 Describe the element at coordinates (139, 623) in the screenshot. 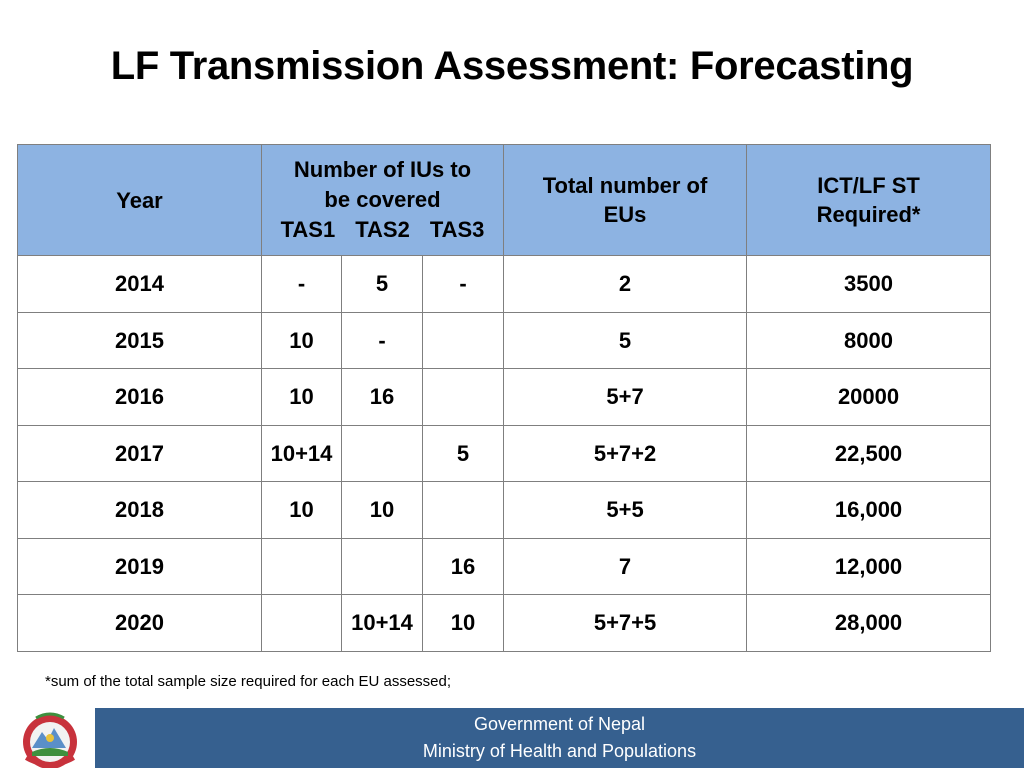

I see `cell-year: 2020` at that location.